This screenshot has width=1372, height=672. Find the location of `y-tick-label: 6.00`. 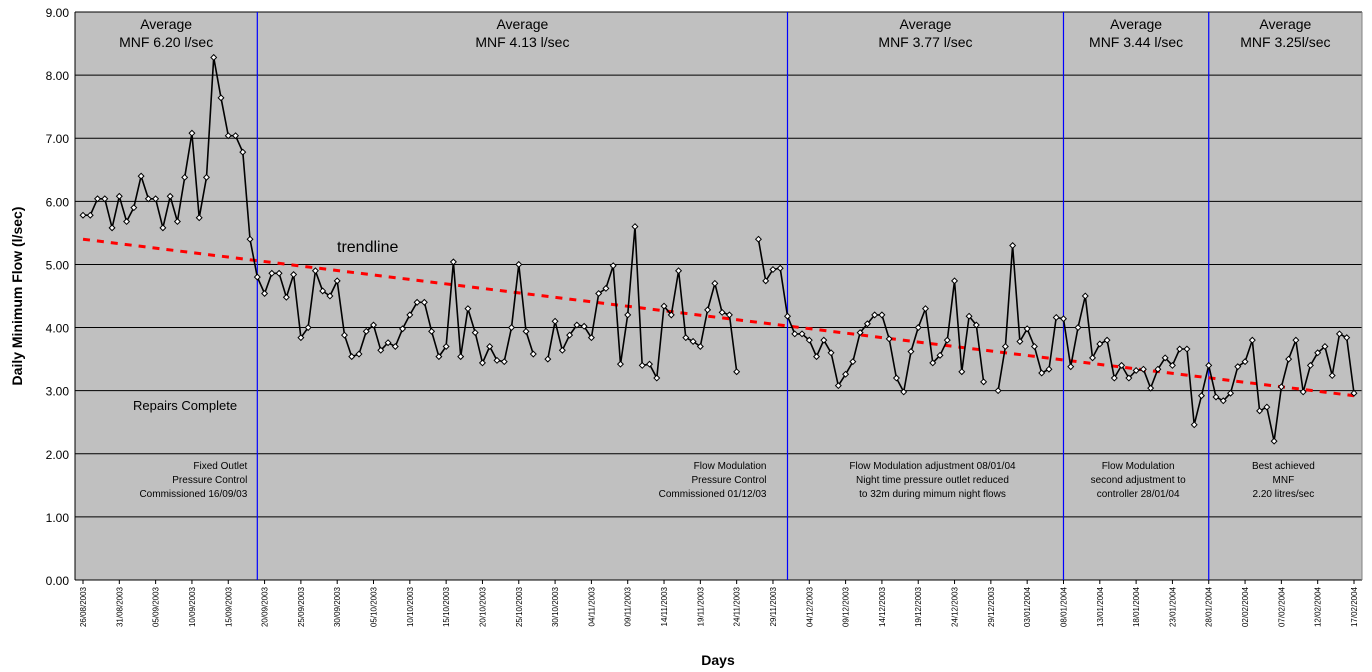

y-tick-label: 6.00 is located at coordinates (58, 202).